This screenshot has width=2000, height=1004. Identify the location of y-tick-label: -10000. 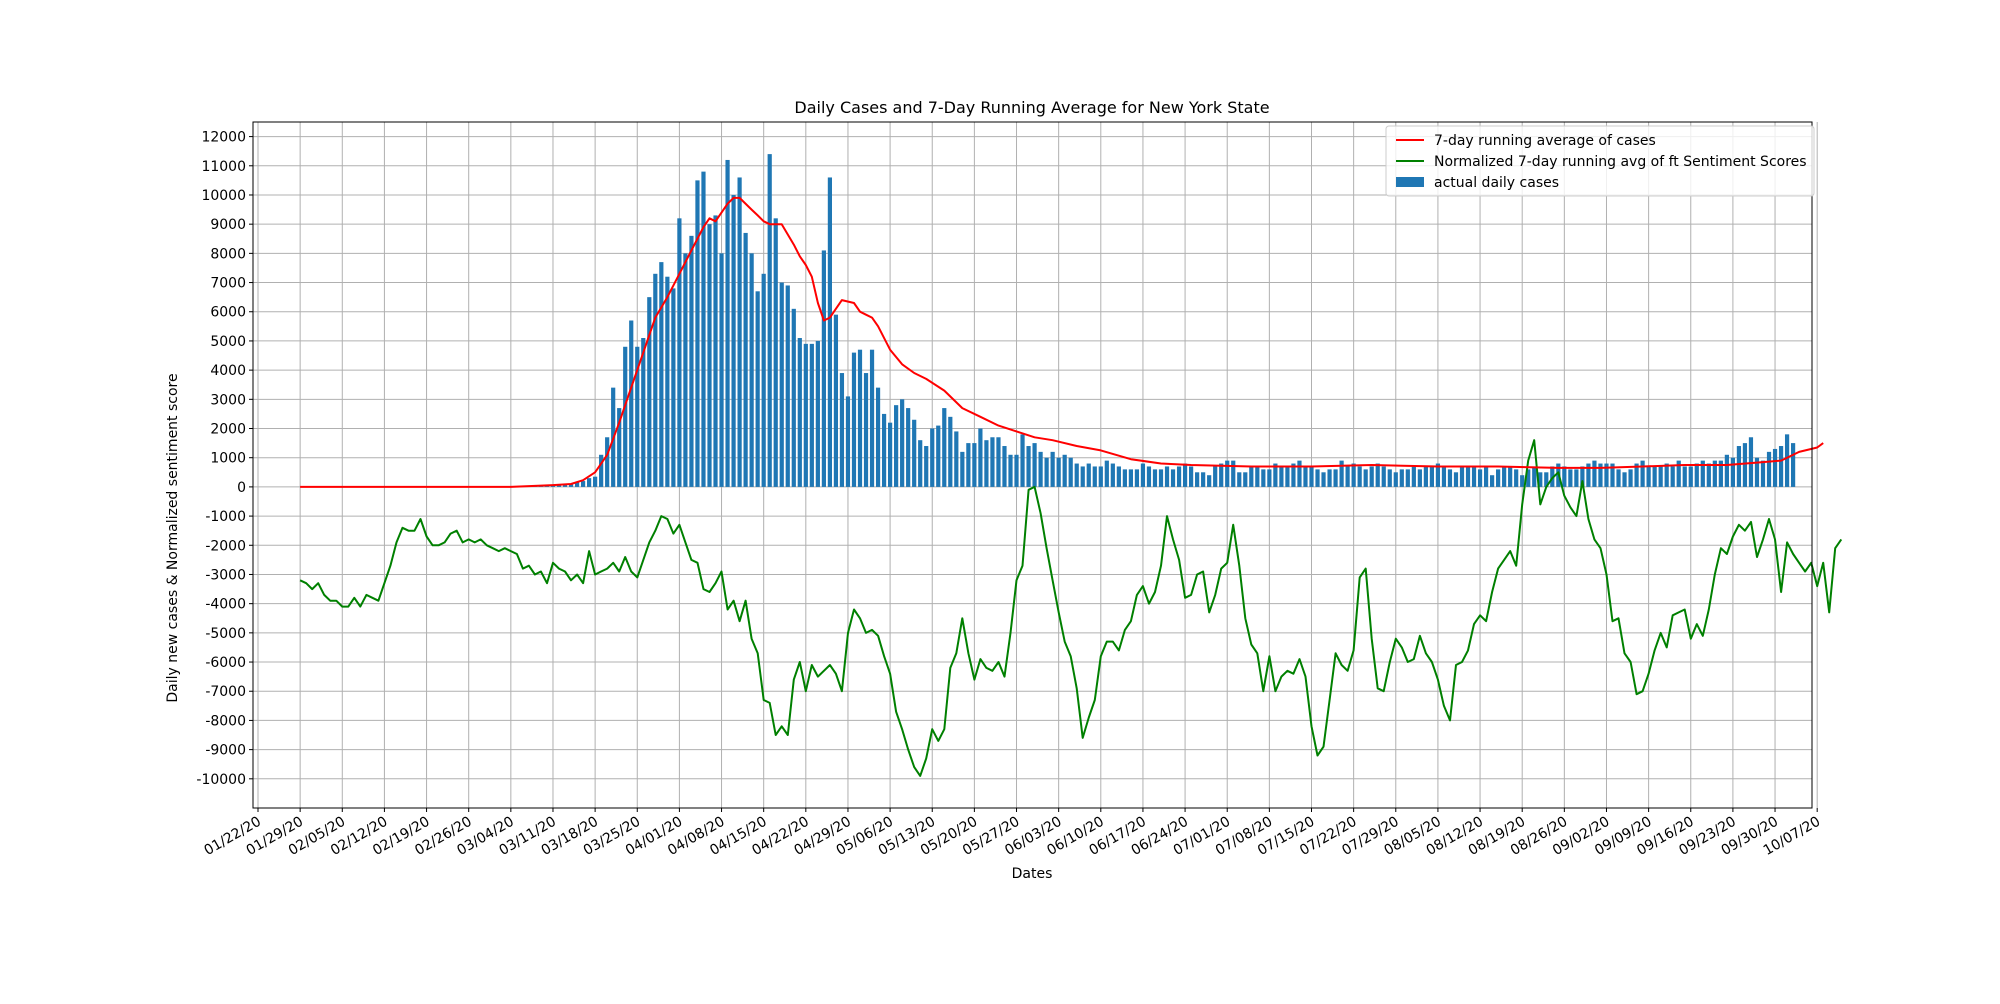
(221, 780).